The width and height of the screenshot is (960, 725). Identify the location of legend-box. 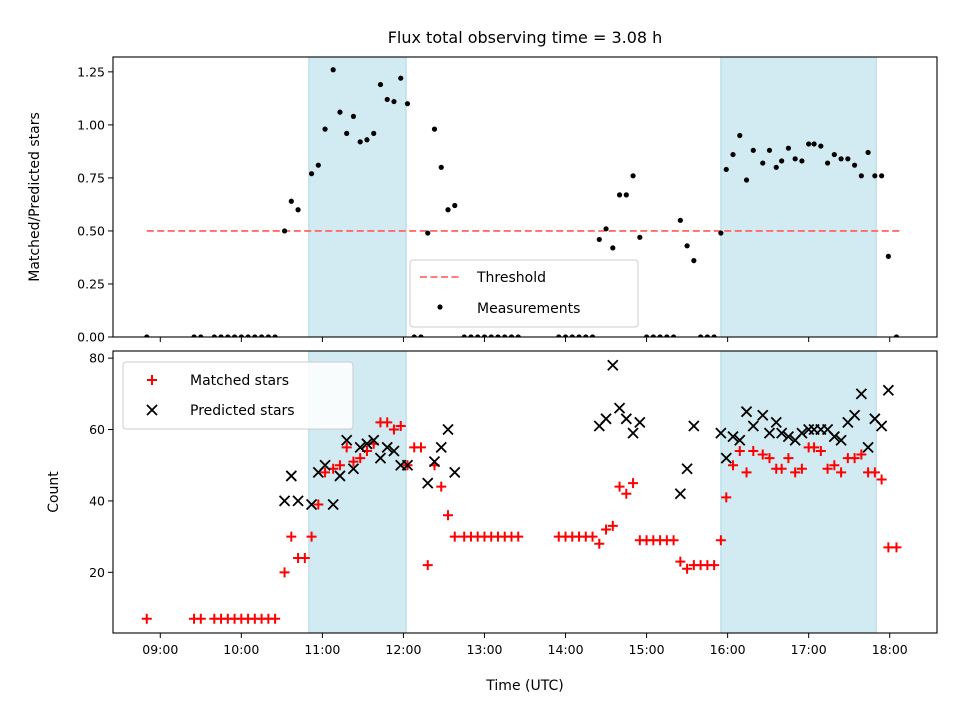
(524, 293).